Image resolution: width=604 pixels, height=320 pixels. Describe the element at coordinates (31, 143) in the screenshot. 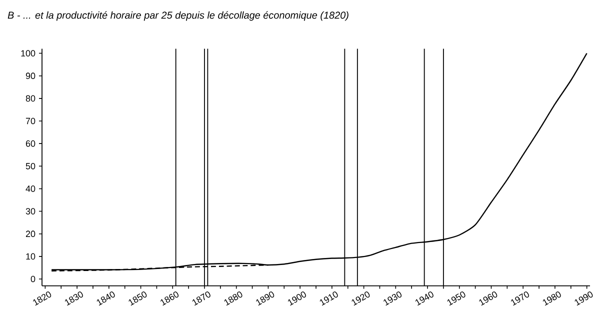

I see `y-tick-label: 60` at that location.